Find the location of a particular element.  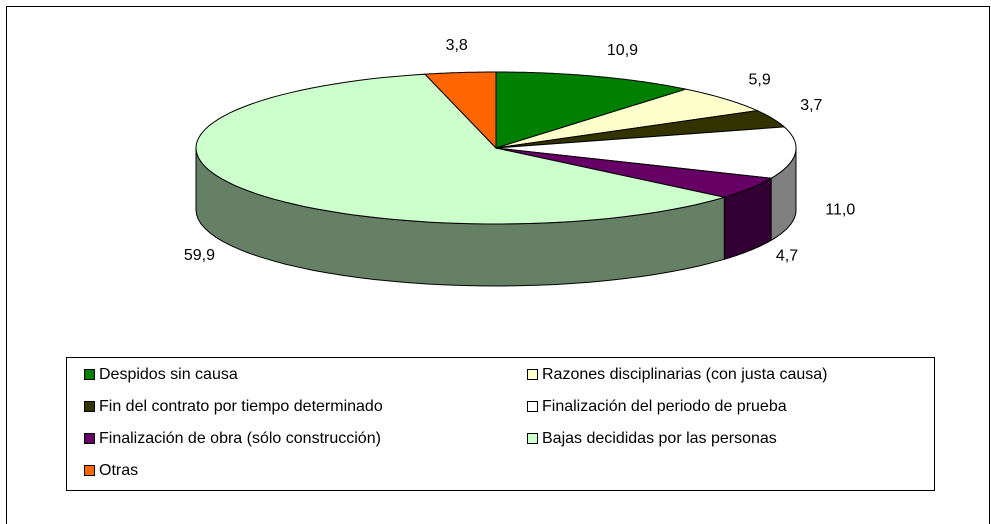

legend-label: Finalización de obra (sólo construcción) is located at coordinates (240, 438).